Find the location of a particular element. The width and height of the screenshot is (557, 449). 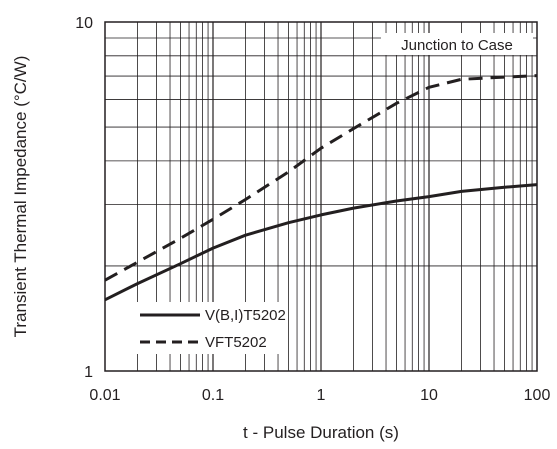

x-axis-label: t - Pulse Duration (s) is located at coordinates (321, 432).